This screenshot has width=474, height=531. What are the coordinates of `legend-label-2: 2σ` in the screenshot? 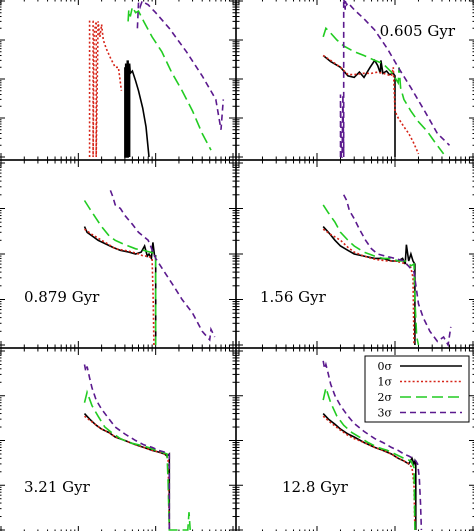 It's located at (384, 397).